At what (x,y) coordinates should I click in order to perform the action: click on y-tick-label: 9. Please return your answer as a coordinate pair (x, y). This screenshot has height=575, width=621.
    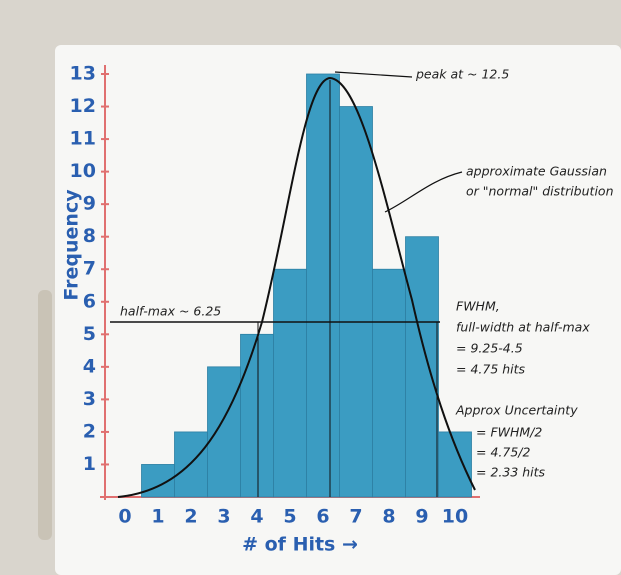
    Looking at the image, I should click on (89, 204).